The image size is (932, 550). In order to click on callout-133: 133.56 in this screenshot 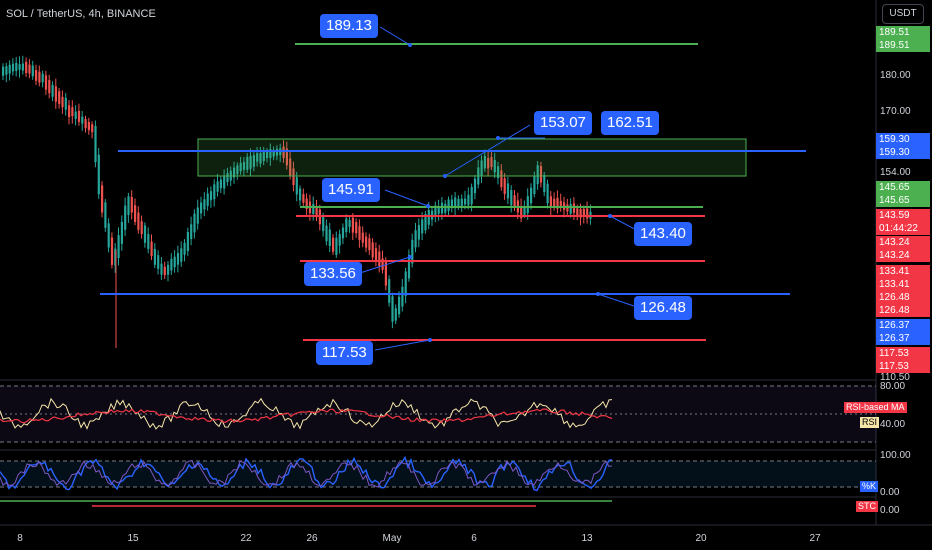, I will do `click(333, 274)`.